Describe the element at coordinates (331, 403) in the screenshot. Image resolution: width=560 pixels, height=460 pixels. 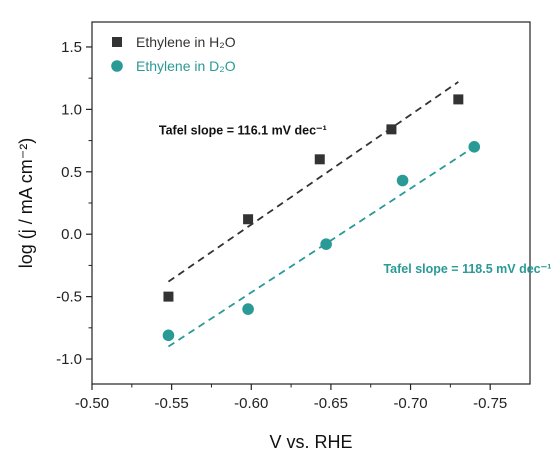
I see `x-tick-label: -0.65` at that location.